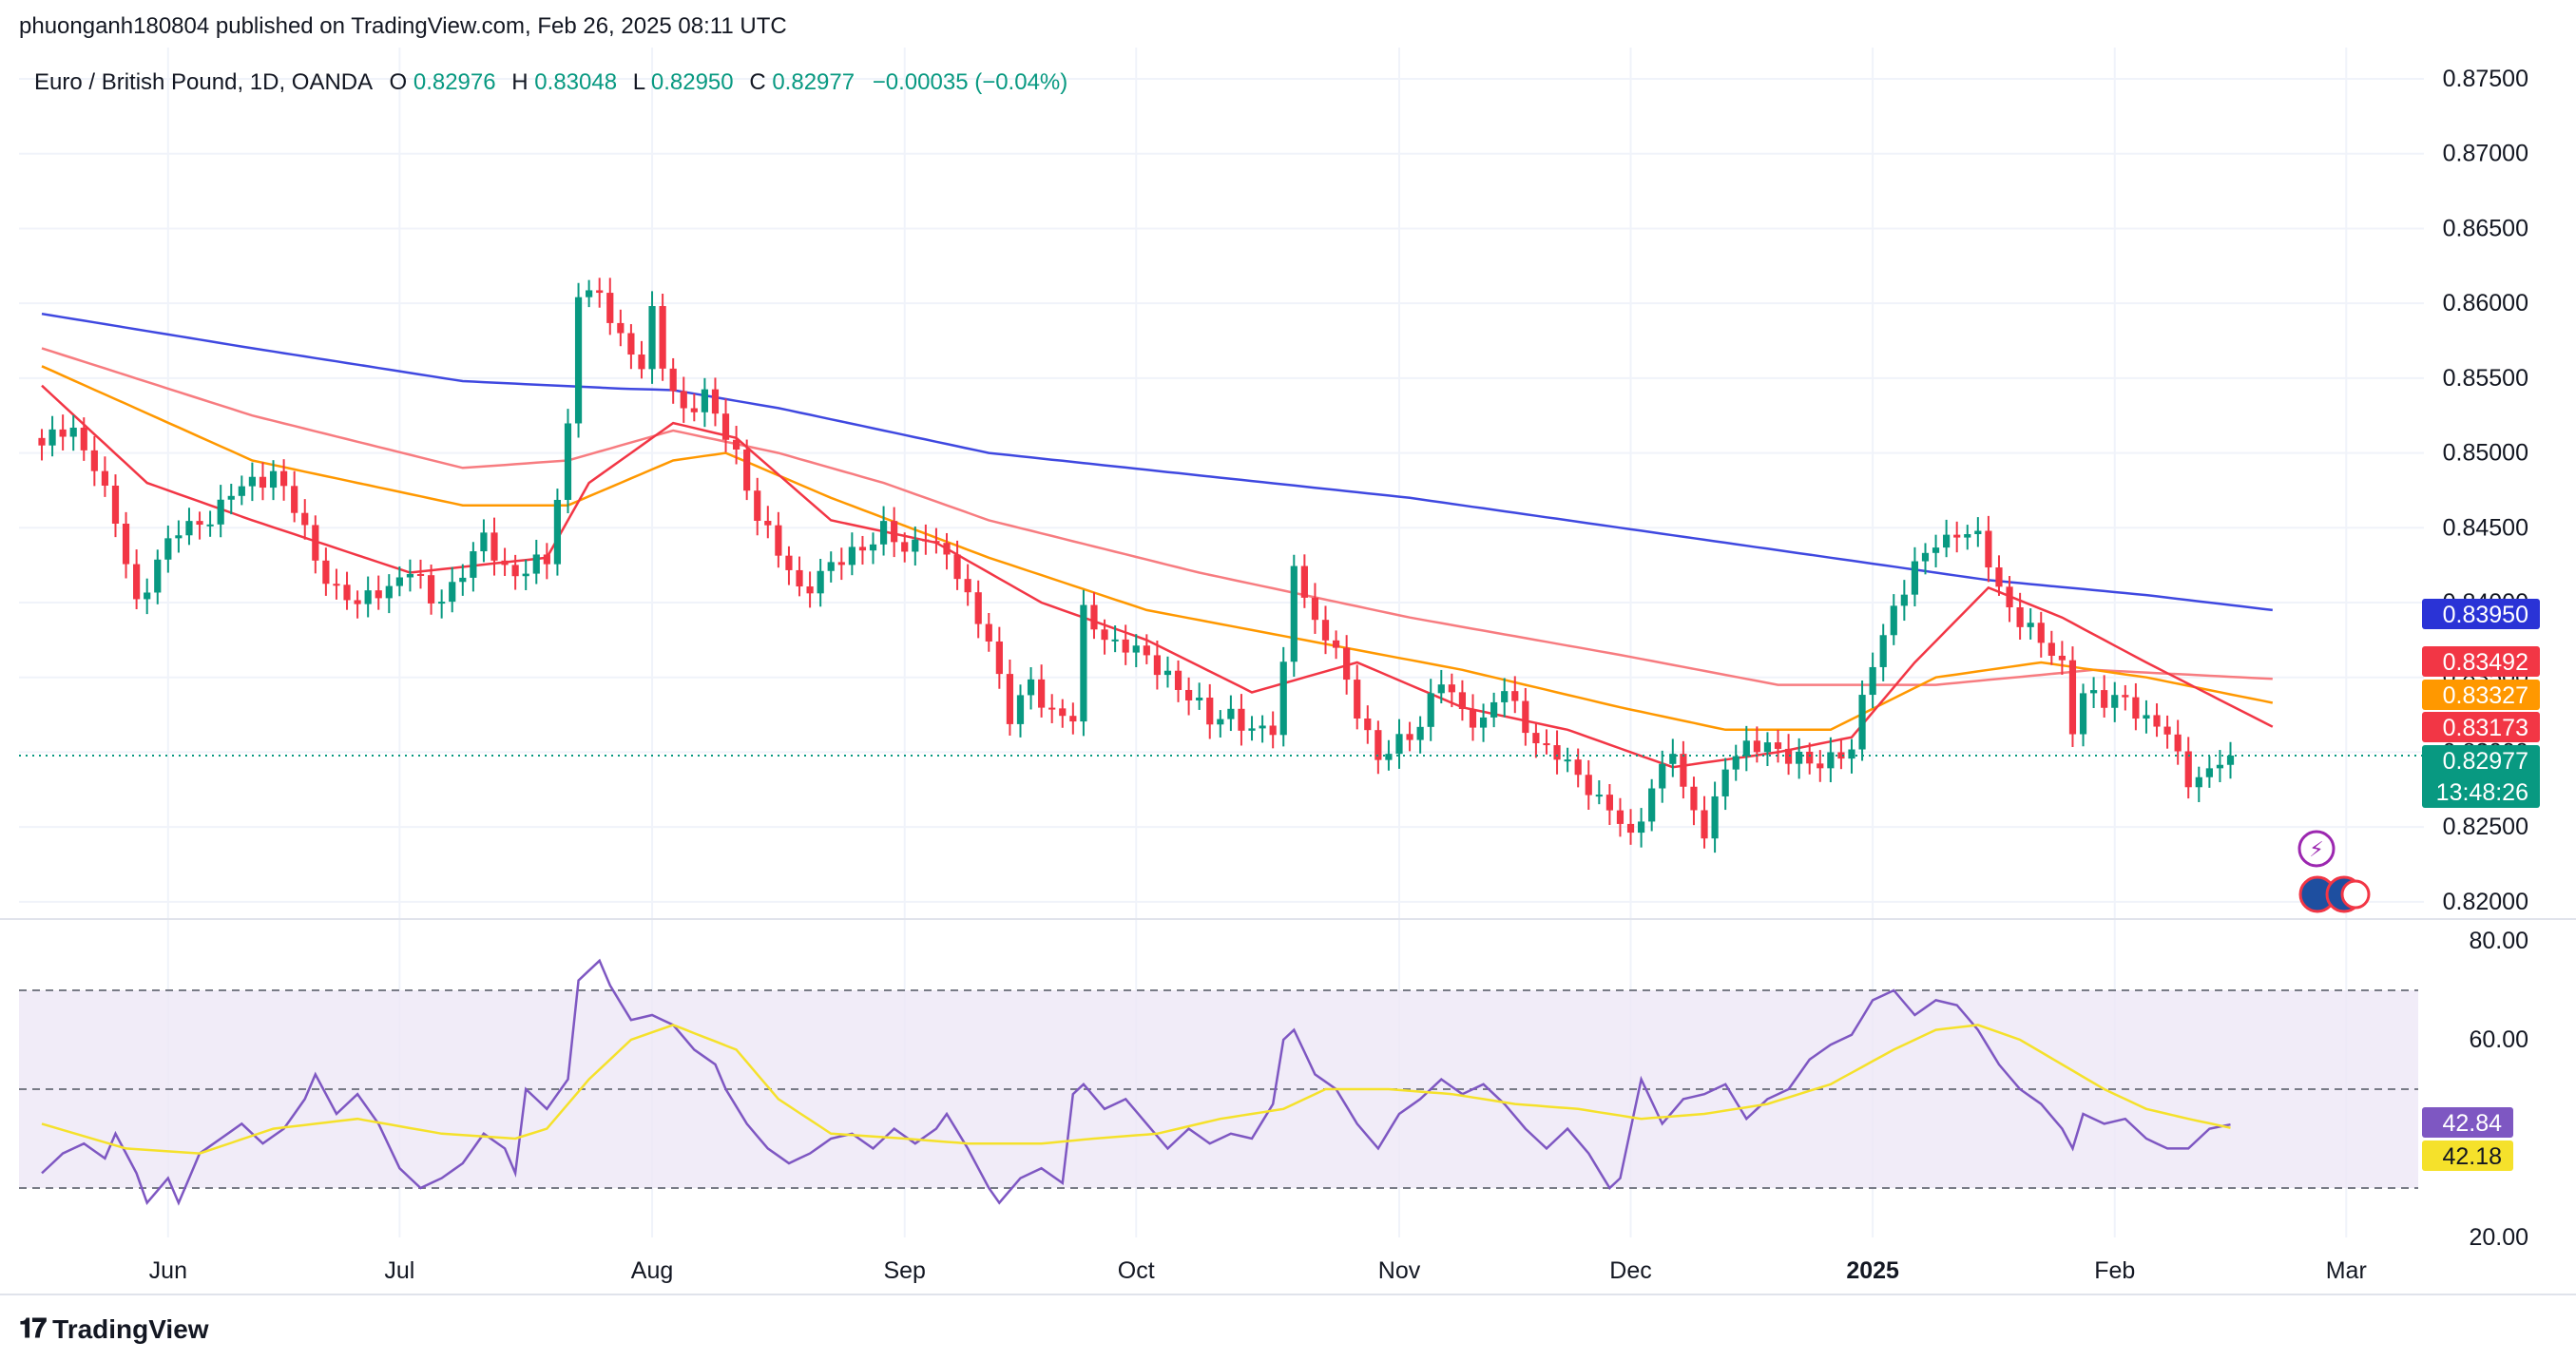 Image resolution: width=2576 pixels, height=1361 pixels. What do you see at coordinates (2498, 1039) in the screenshot?
I see `rsi-tick-label: 60.00` at bounding box center [2498, 1039].